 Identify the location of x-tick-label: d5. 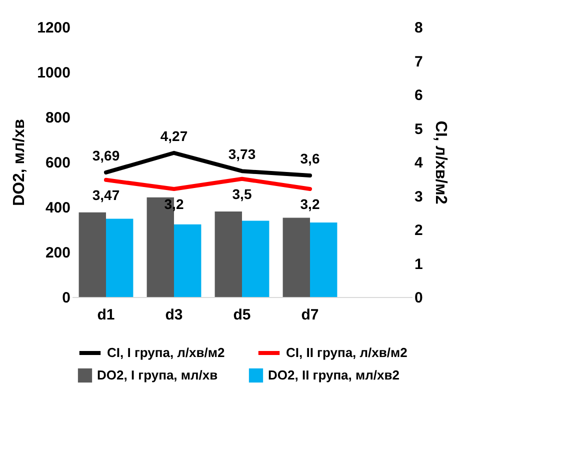
(242, 315).